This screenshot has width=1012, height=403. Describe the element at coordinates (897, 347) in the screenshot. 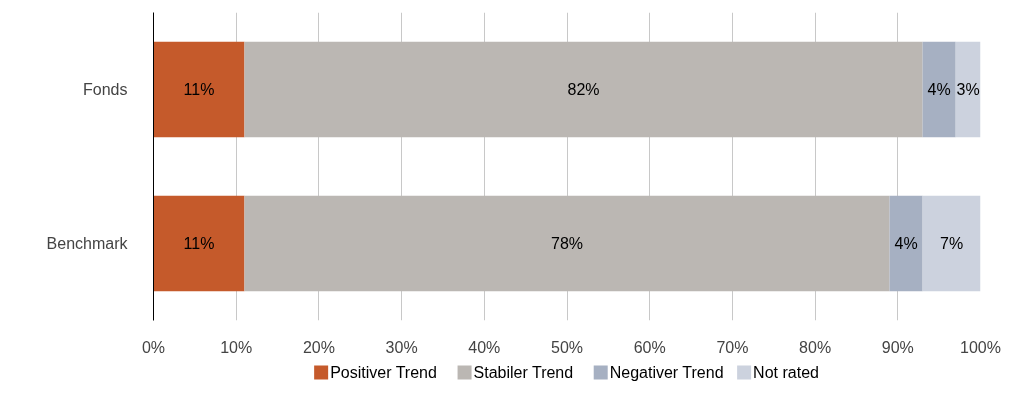

I see `x-tick-label: 90%` at that location.